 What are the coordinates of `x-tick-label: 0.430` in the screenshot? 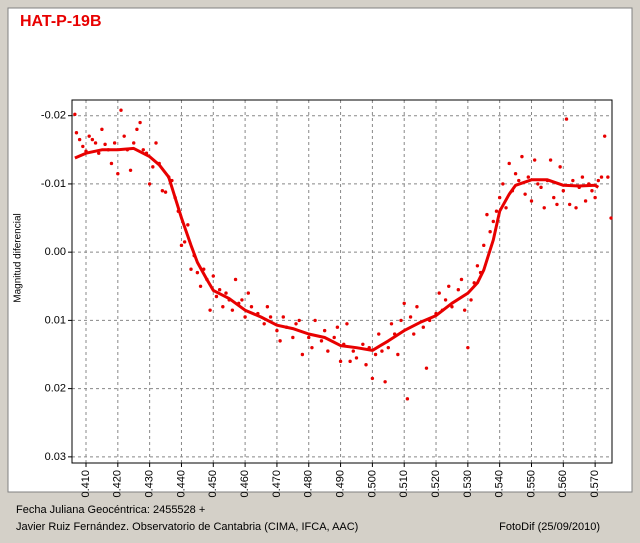 It's located at (150, 484).